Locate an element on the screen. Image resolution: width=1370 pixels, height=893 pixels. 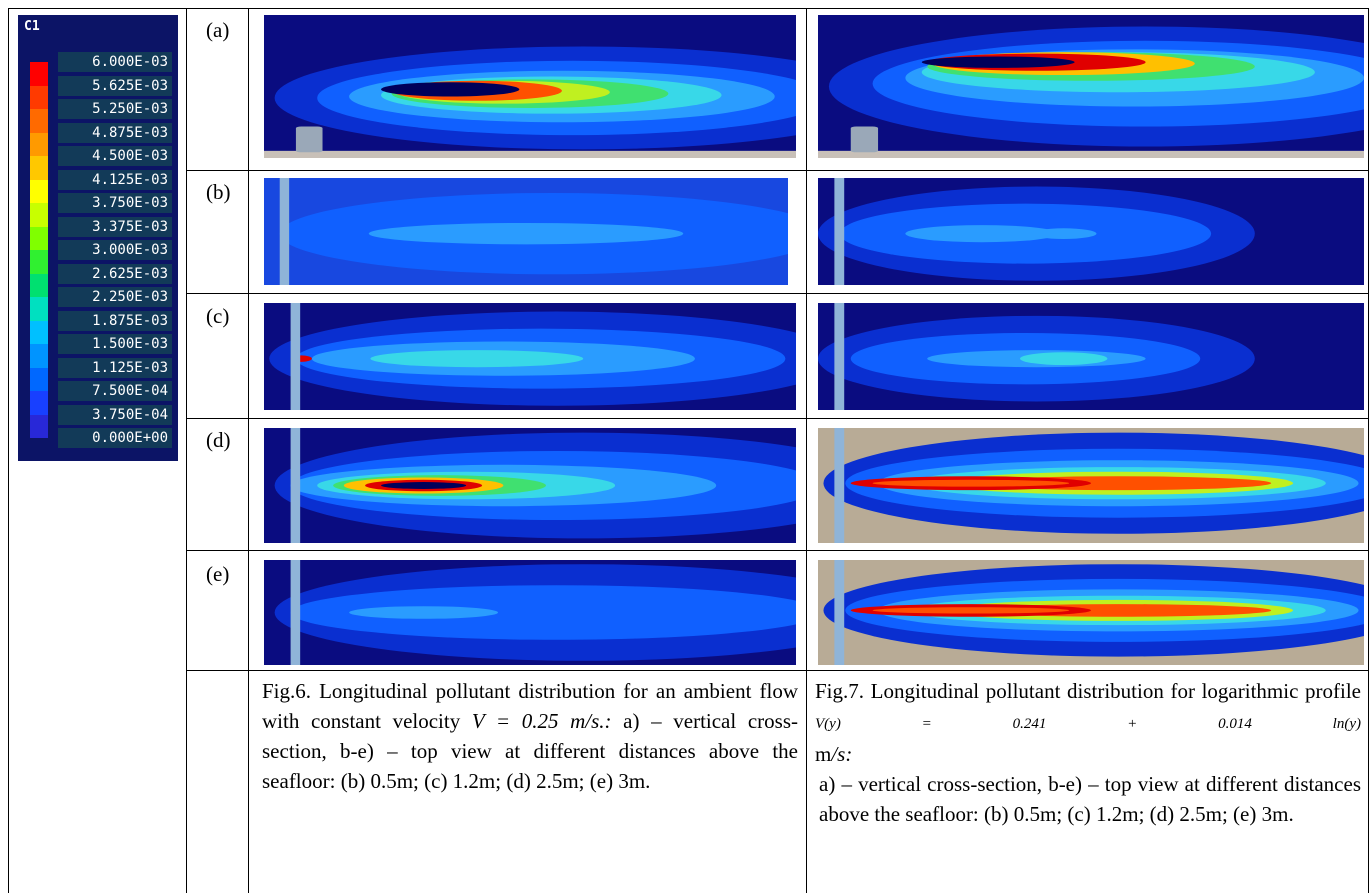
colorbar-label: 0.000E+00 is located at coordinates (115, 438).